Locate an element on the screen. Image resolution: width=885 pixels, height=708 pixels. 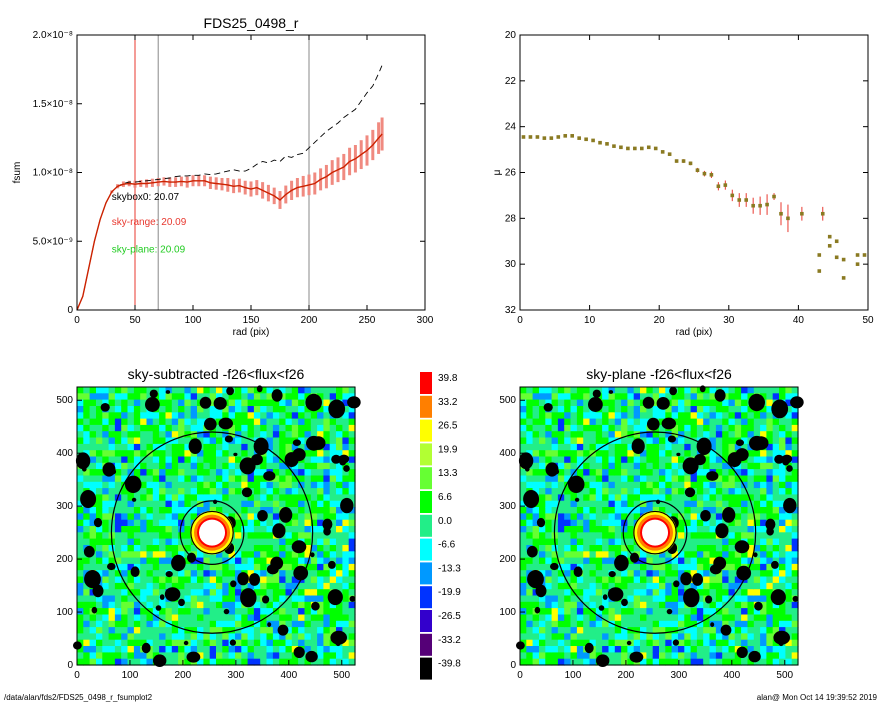
colorbar-label: 33.2 is located at coordinates (448, 402).